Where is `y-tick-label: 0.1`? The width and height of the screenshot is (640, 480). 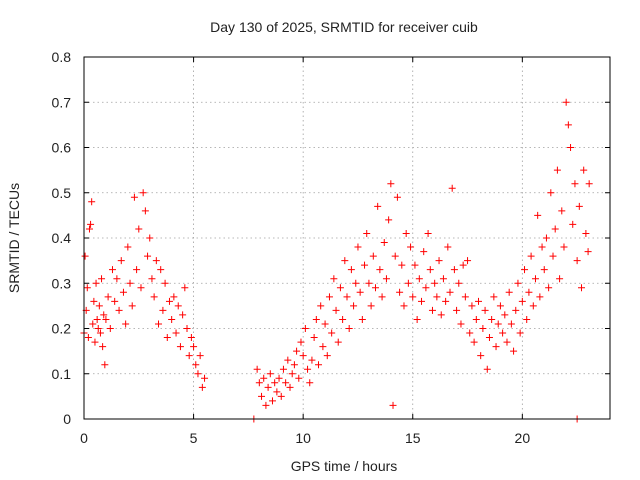 y-tick-label: 0.1 is located at coordinates (62, 374).